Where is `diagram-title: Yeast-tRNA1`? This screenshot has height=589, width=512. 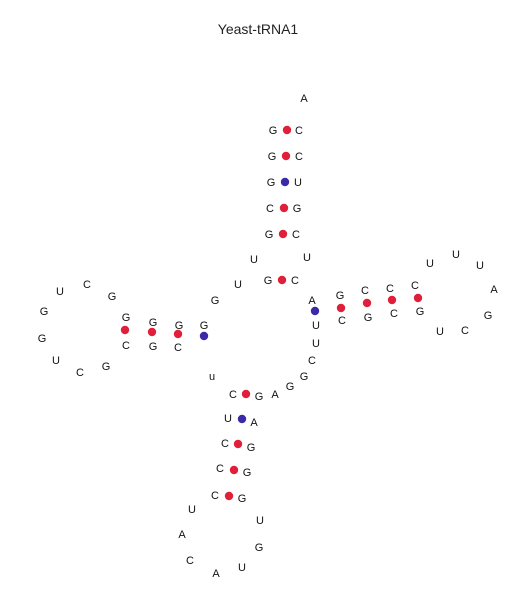 diagram-title: Yeast-tRNA1 is located at coordinates (258, 29).